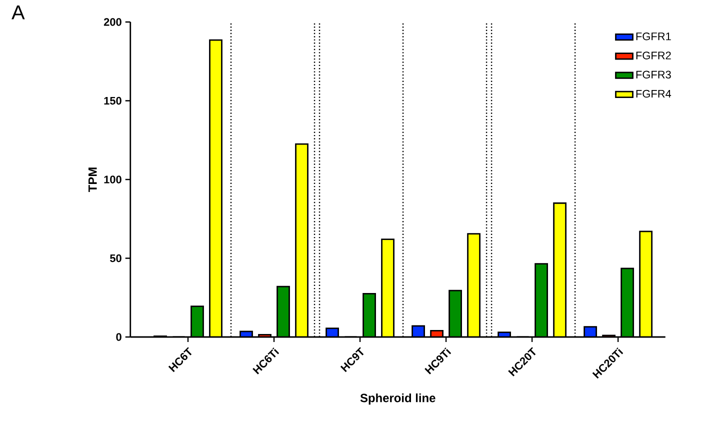 The image size is (708, 432). Describe the element at coordinates (92, 180) in the screenshot. I see `y-axis-title: TPM` at that location.